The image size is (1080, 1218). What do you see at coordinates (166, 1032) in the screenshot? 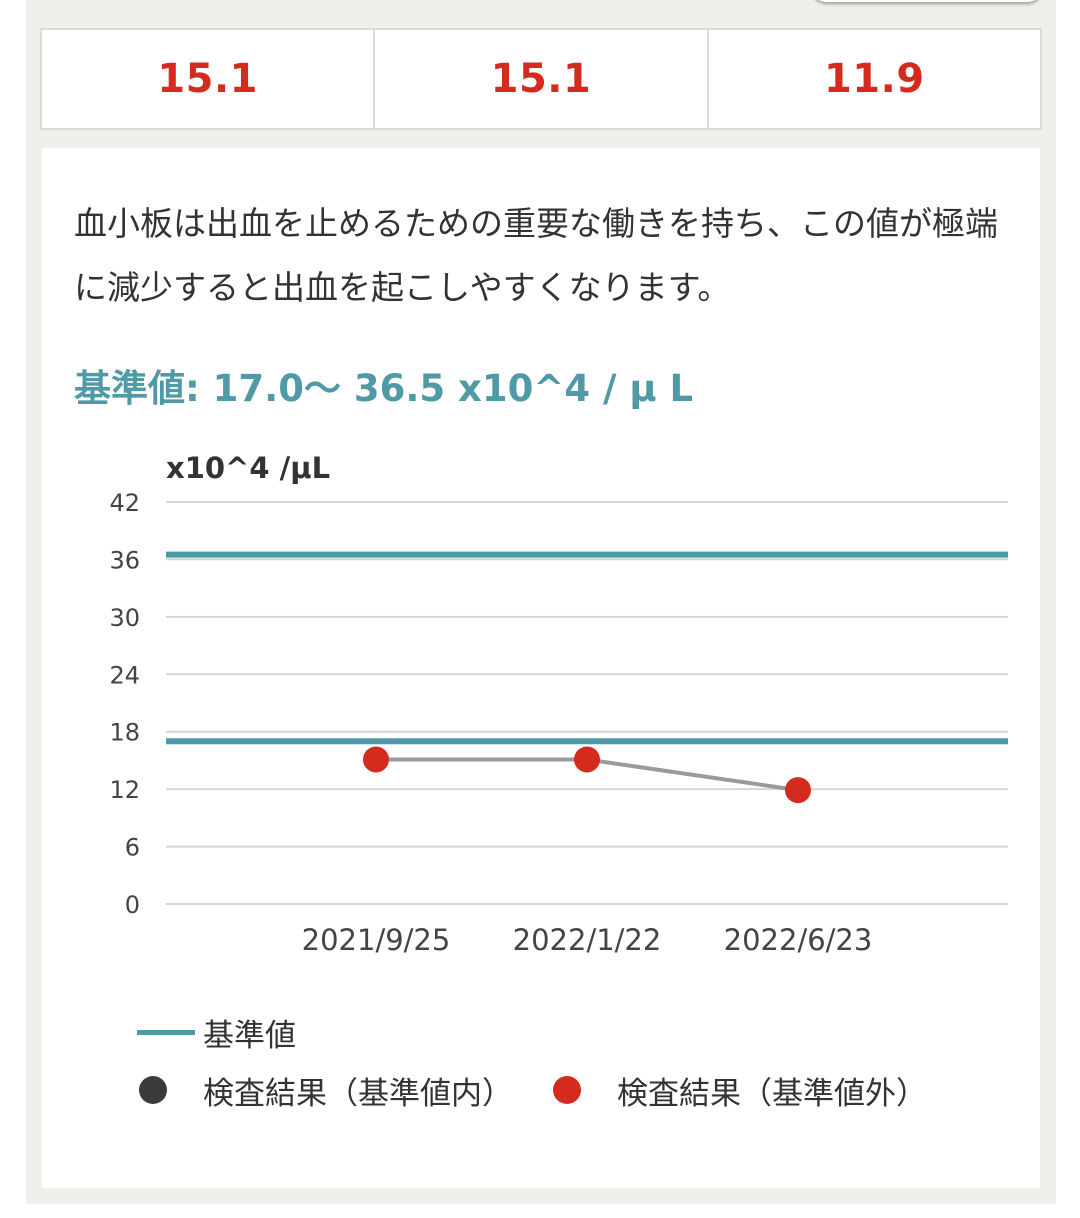
I see `legend-reference-line-swatch` at bounding box center [166, 1032].